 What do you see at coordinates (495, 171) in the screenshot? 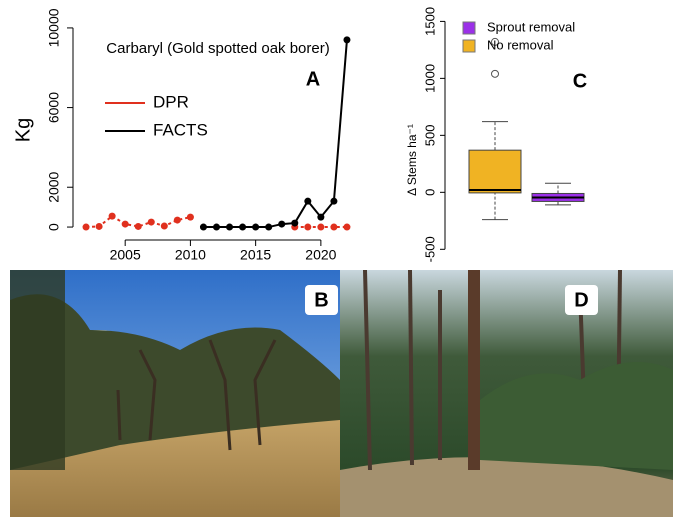
I see `box` at bounding box center [495, 171].